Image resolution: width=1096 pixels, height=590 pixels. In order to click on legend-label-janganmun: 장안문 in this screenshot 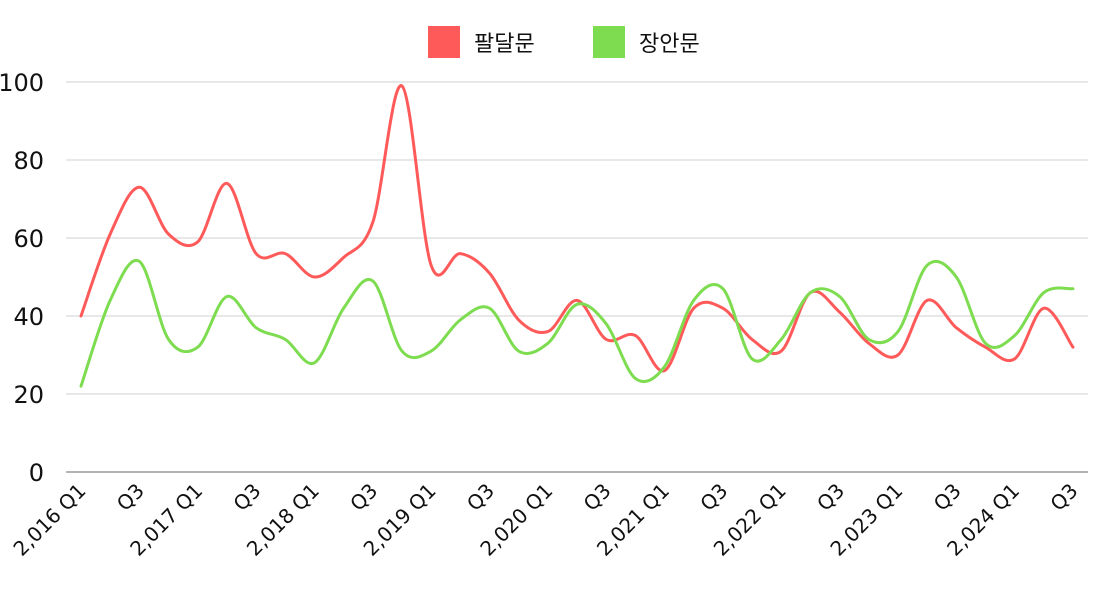, I will do `click(669, 44)`.